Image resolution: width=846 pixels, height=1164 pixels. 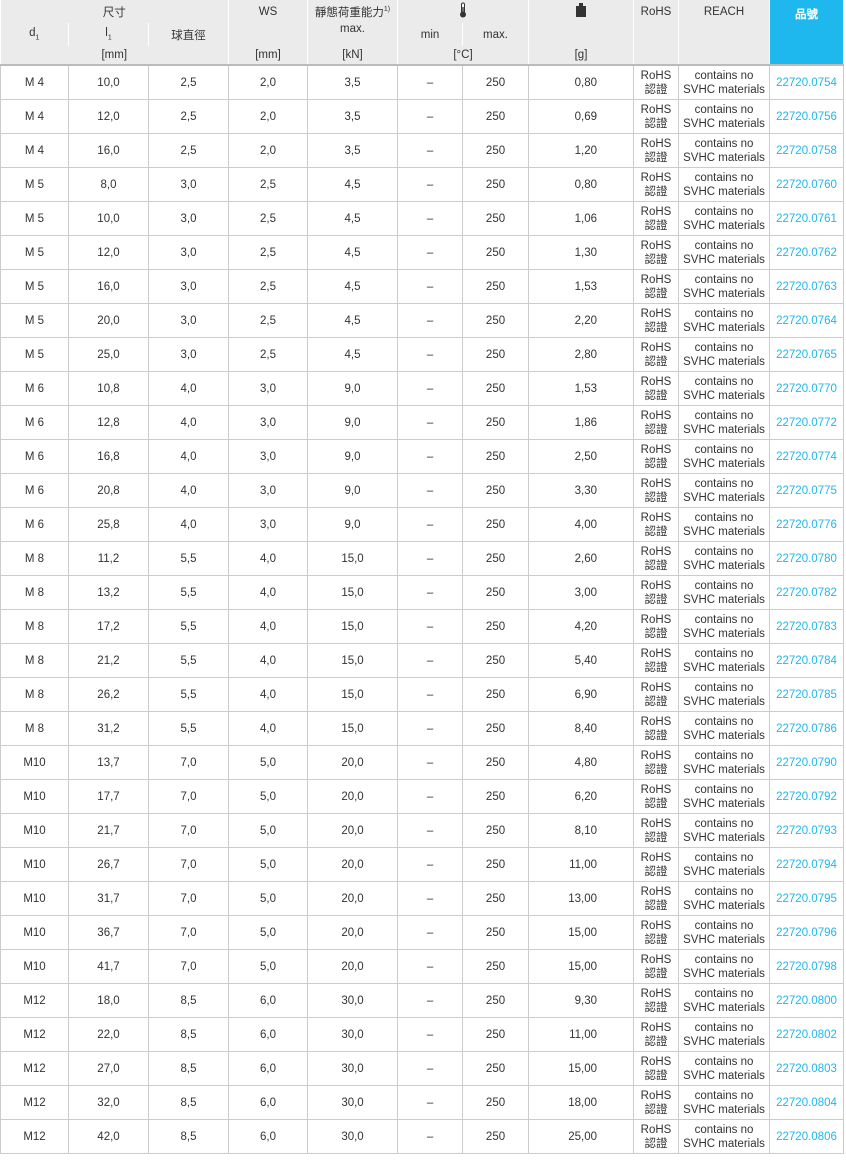 What do you see at coordinates (807, 354) in the screenshot?
I see `part-number-link: 22720.0765` at bounding box center [807, 354].